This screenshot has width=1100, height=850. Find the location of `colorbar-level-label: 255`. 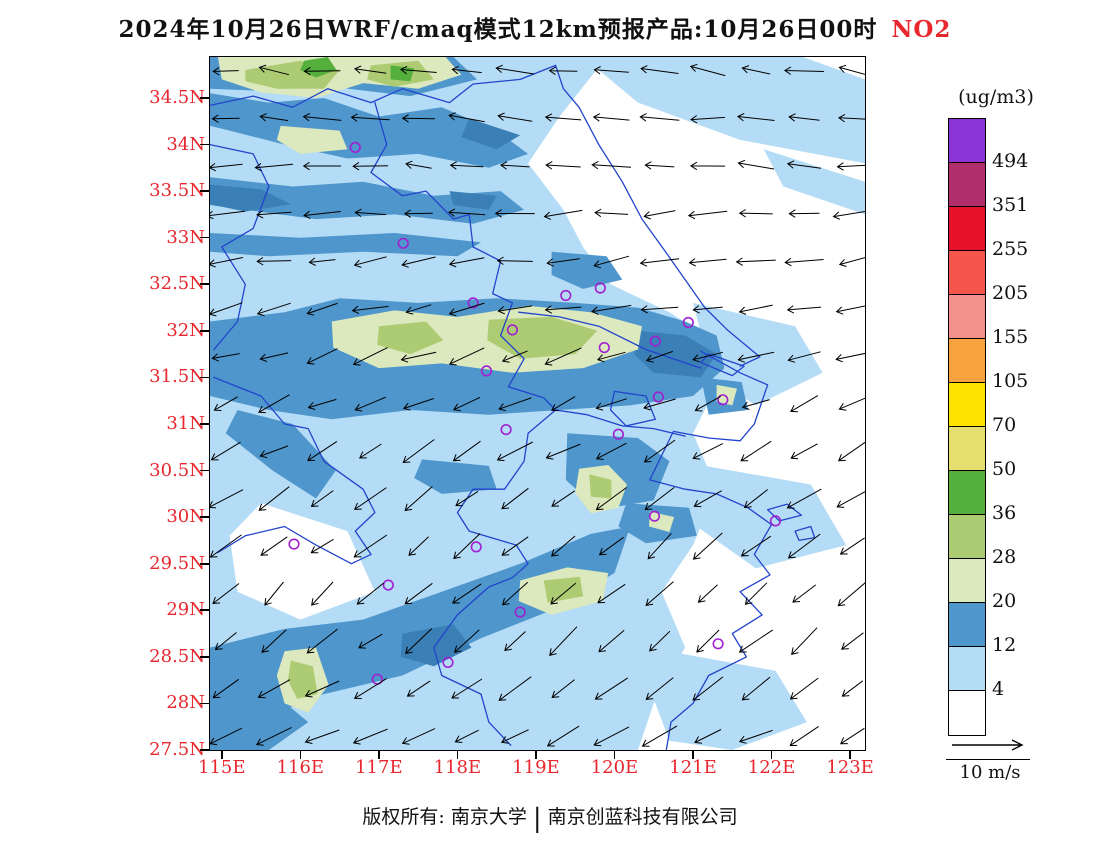

colorbar-level-label: 255 is located at coordinates (1010, 249).